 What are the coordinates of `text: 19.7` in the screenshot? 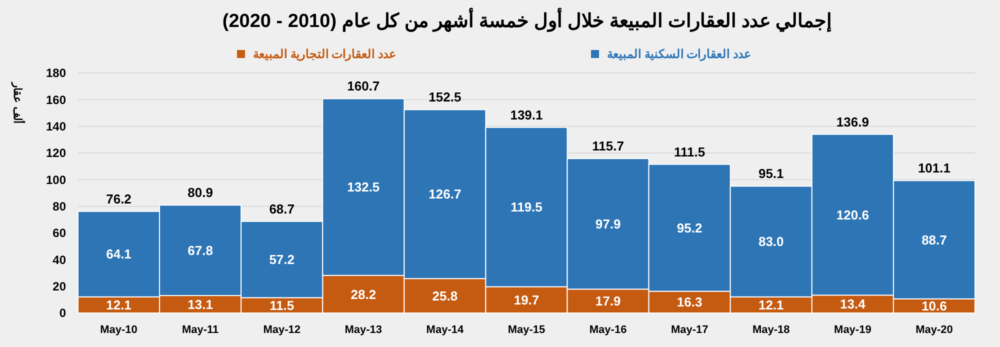 It's located at (527, 300).